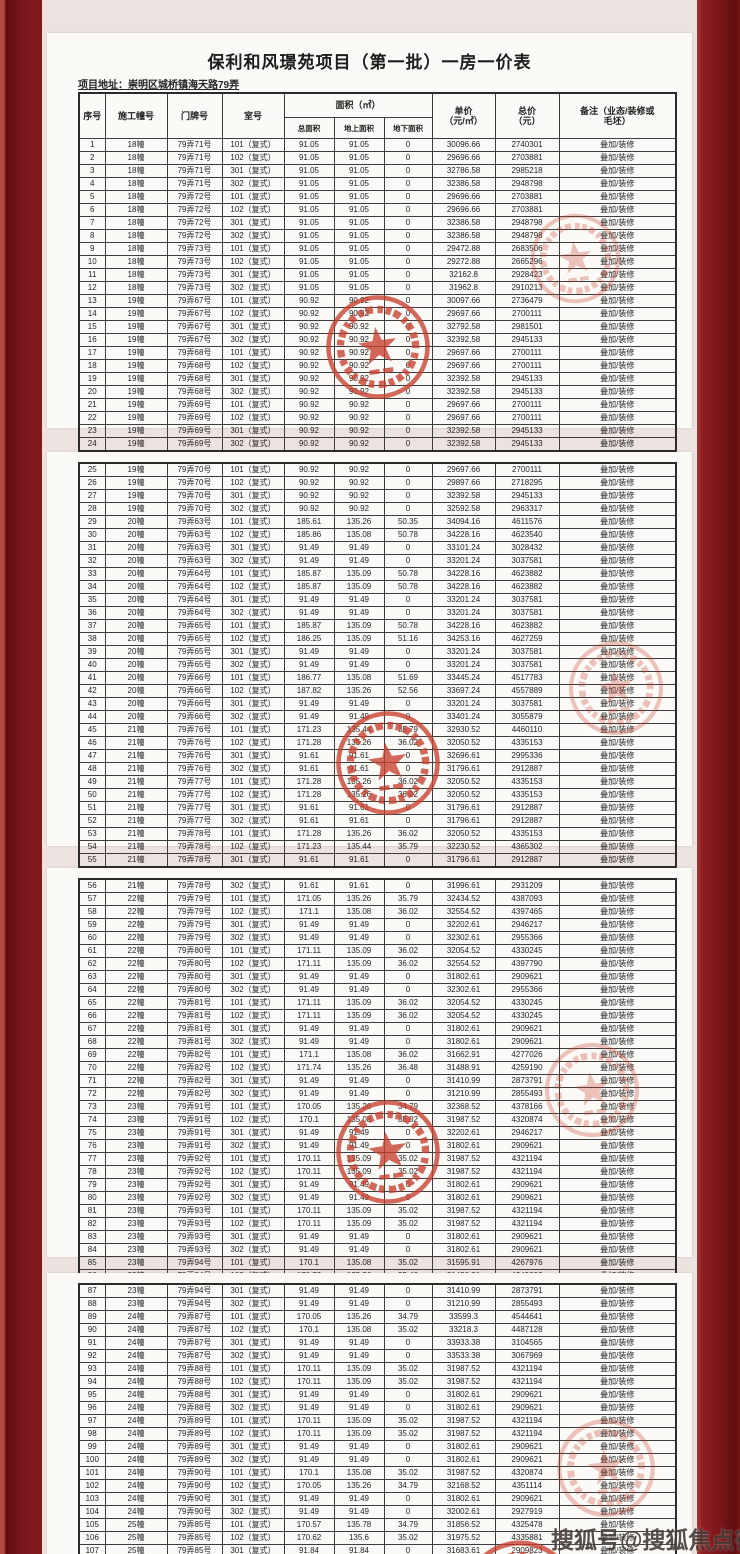  I want to click on cell-seq: 71, so click(92, 1081).